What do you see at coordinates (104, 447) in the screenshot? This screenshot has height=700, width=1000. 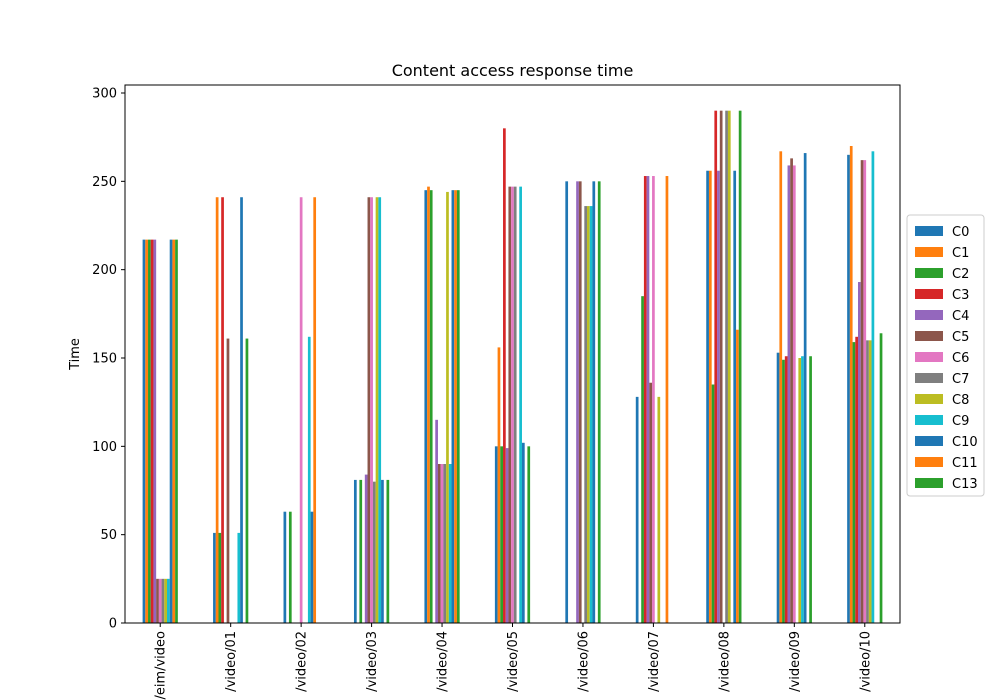 I see `y-tick-label: 100` at bounding box center [104, 447].